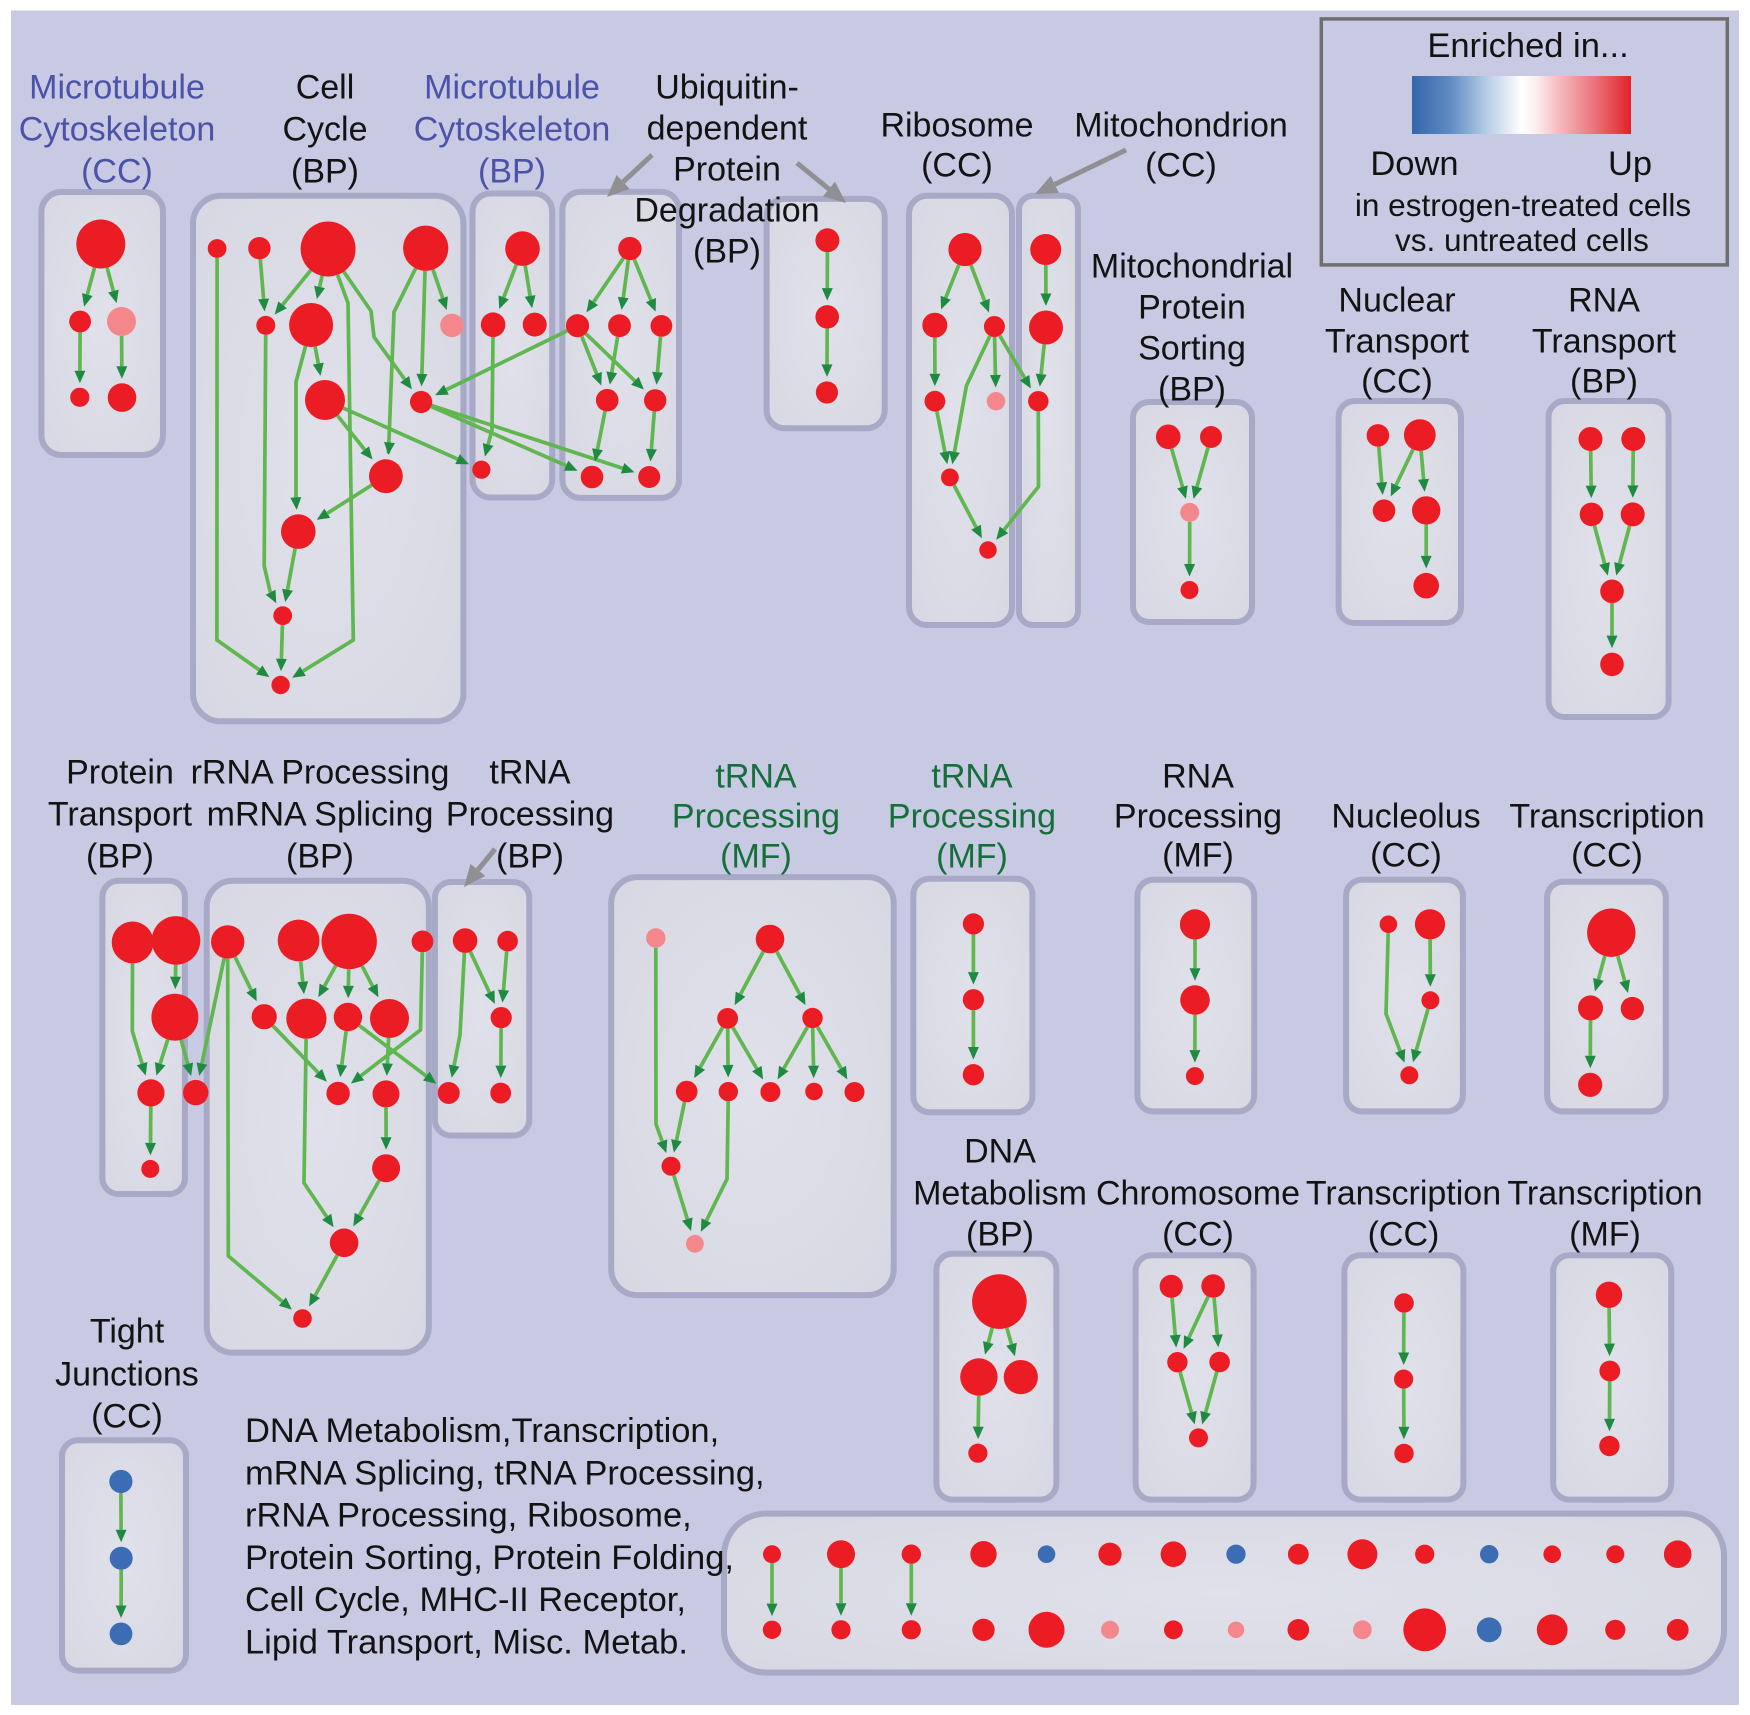 The image size is (1750, 1715). I want to click on svg-text: Metabolism, so click(1000, 1194).